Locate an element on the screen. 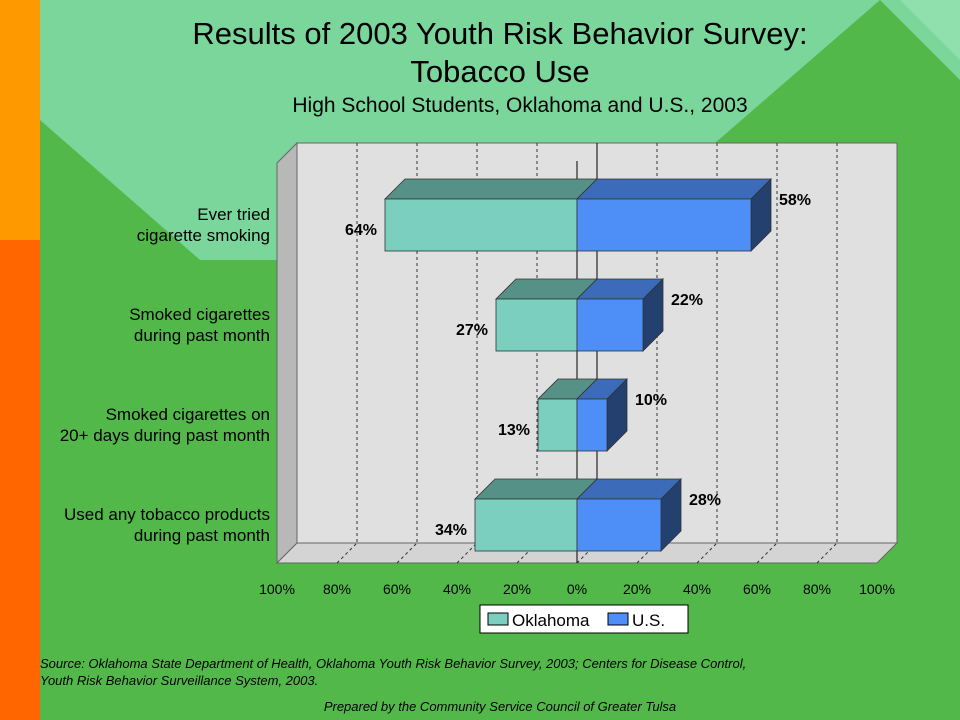  orange-stripe-top is located at coordinates (20, 120).